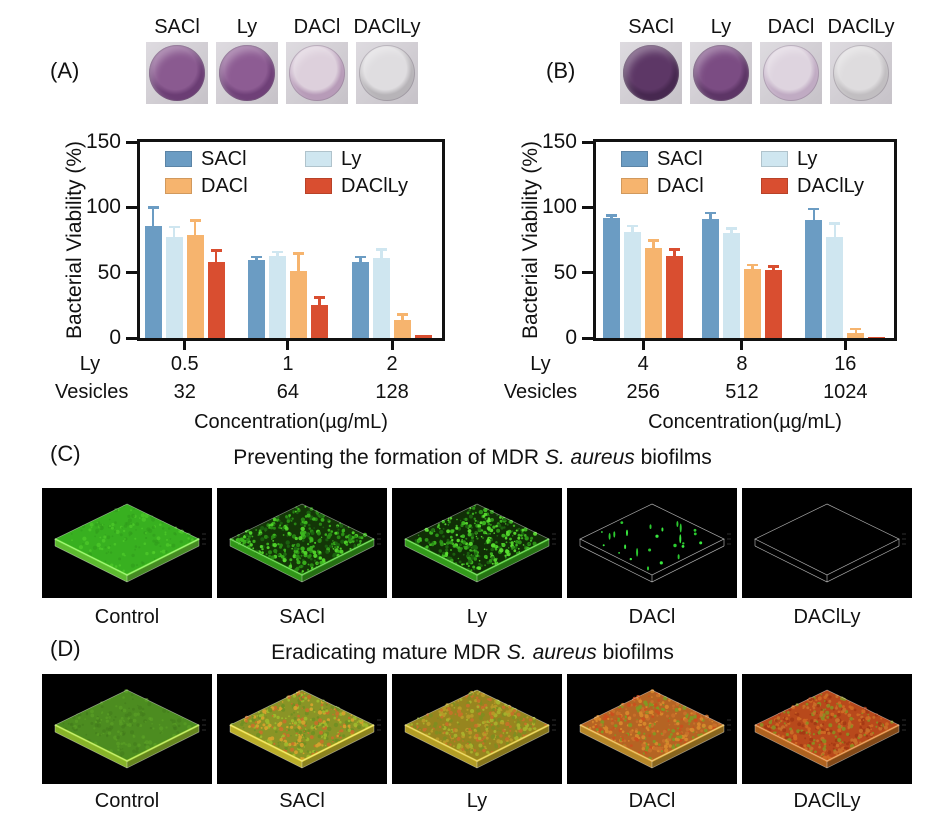  Describe the element at coordinates (153, 281) in the screenshot. I see `bar-sacl-group1` at that location.